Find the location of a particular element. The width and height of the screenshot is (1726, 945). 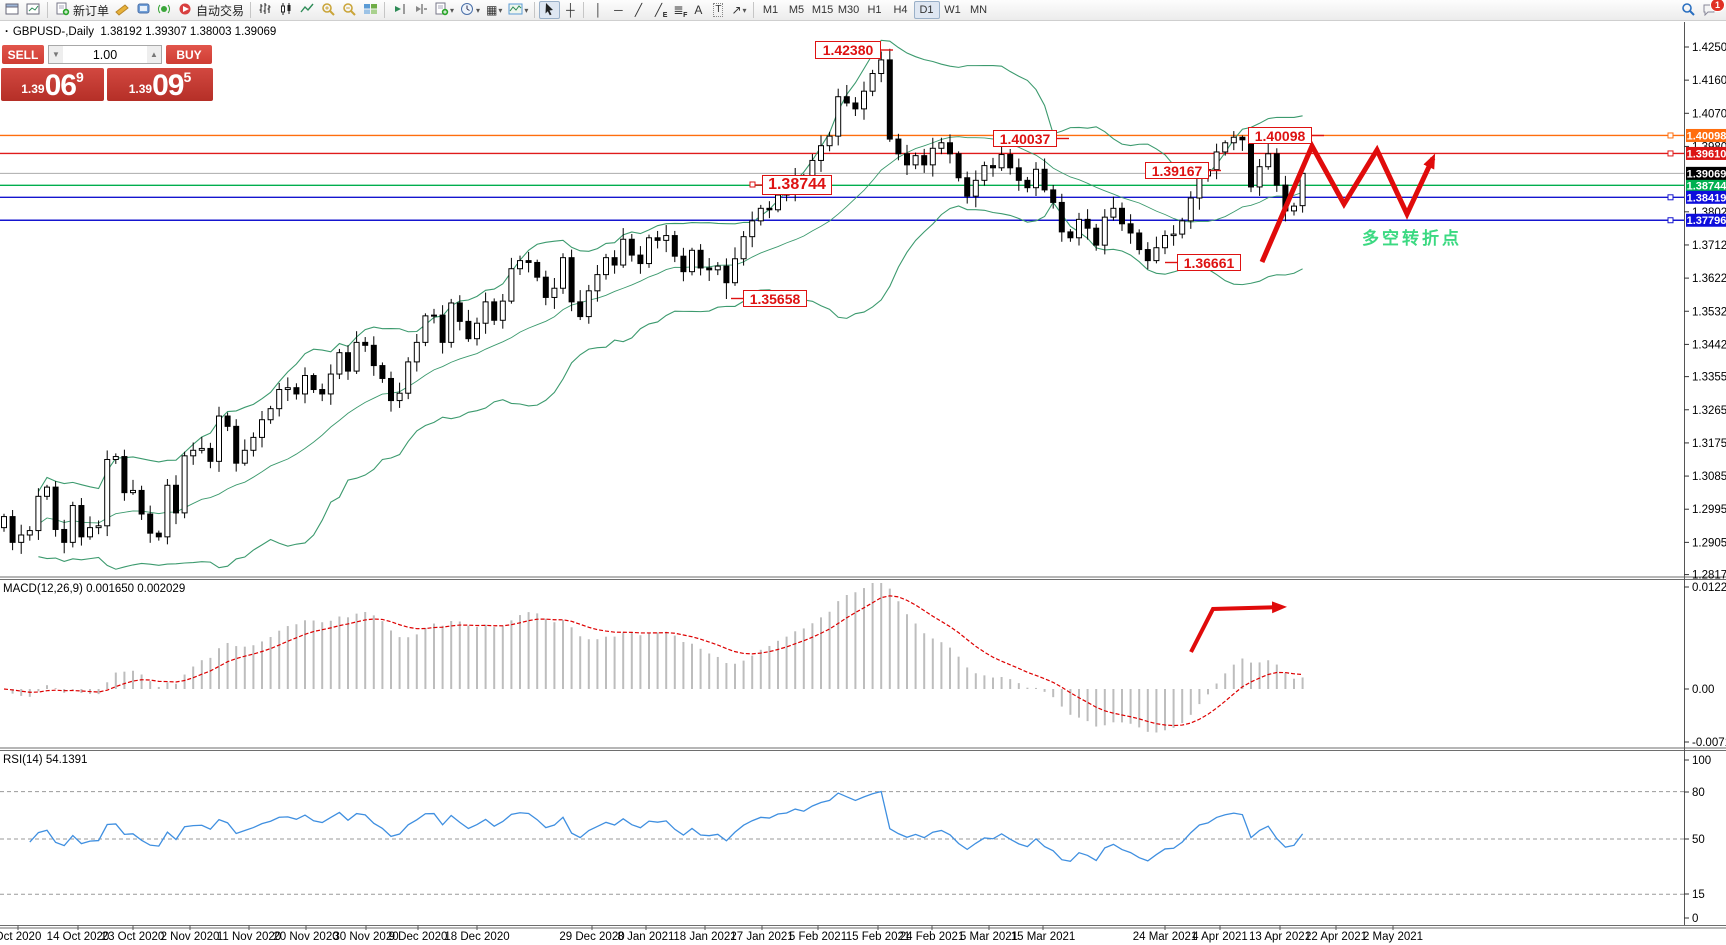

arrows-button-icon: ↗ is located at coordinates (736, 10).